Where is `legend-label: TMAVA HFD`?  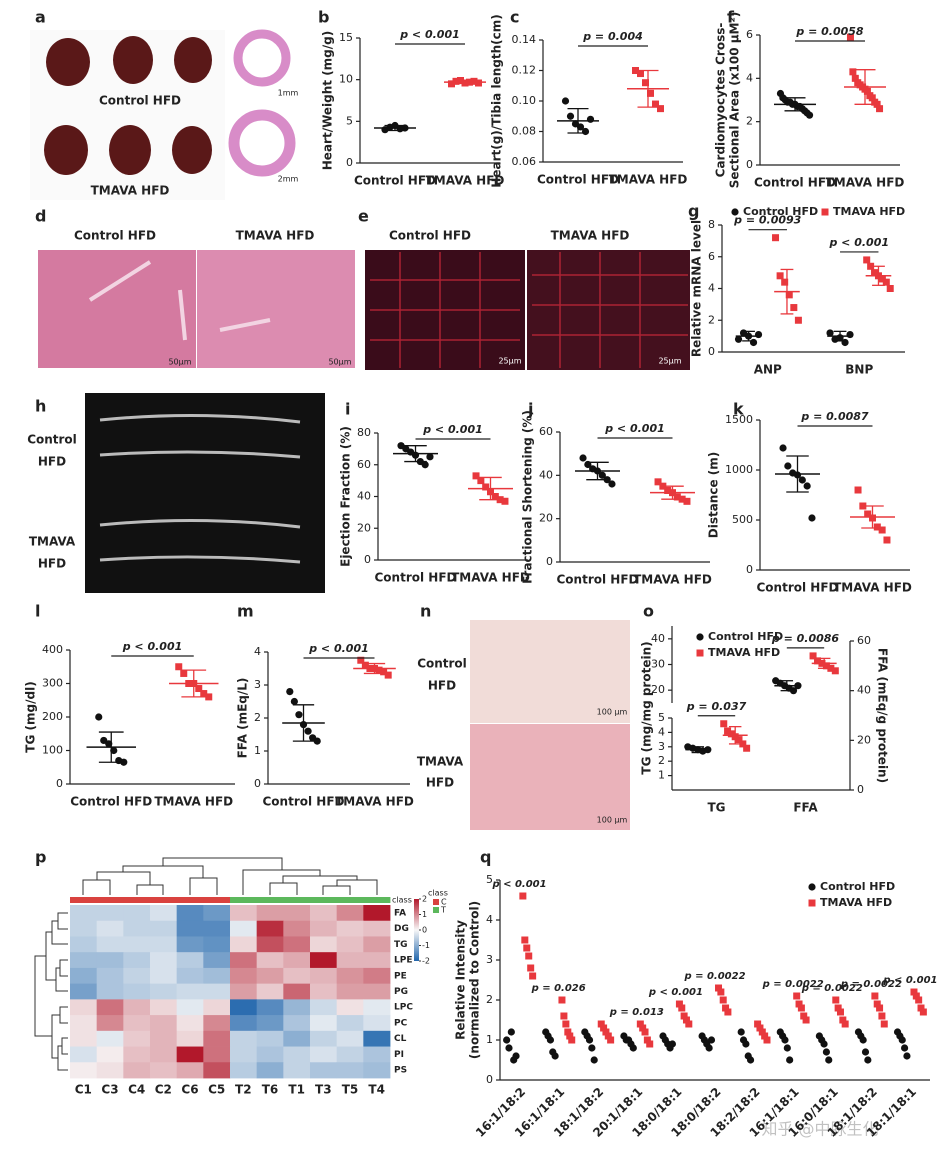 legend-label: TMAVA HFD is located at coordinates (869, 211).